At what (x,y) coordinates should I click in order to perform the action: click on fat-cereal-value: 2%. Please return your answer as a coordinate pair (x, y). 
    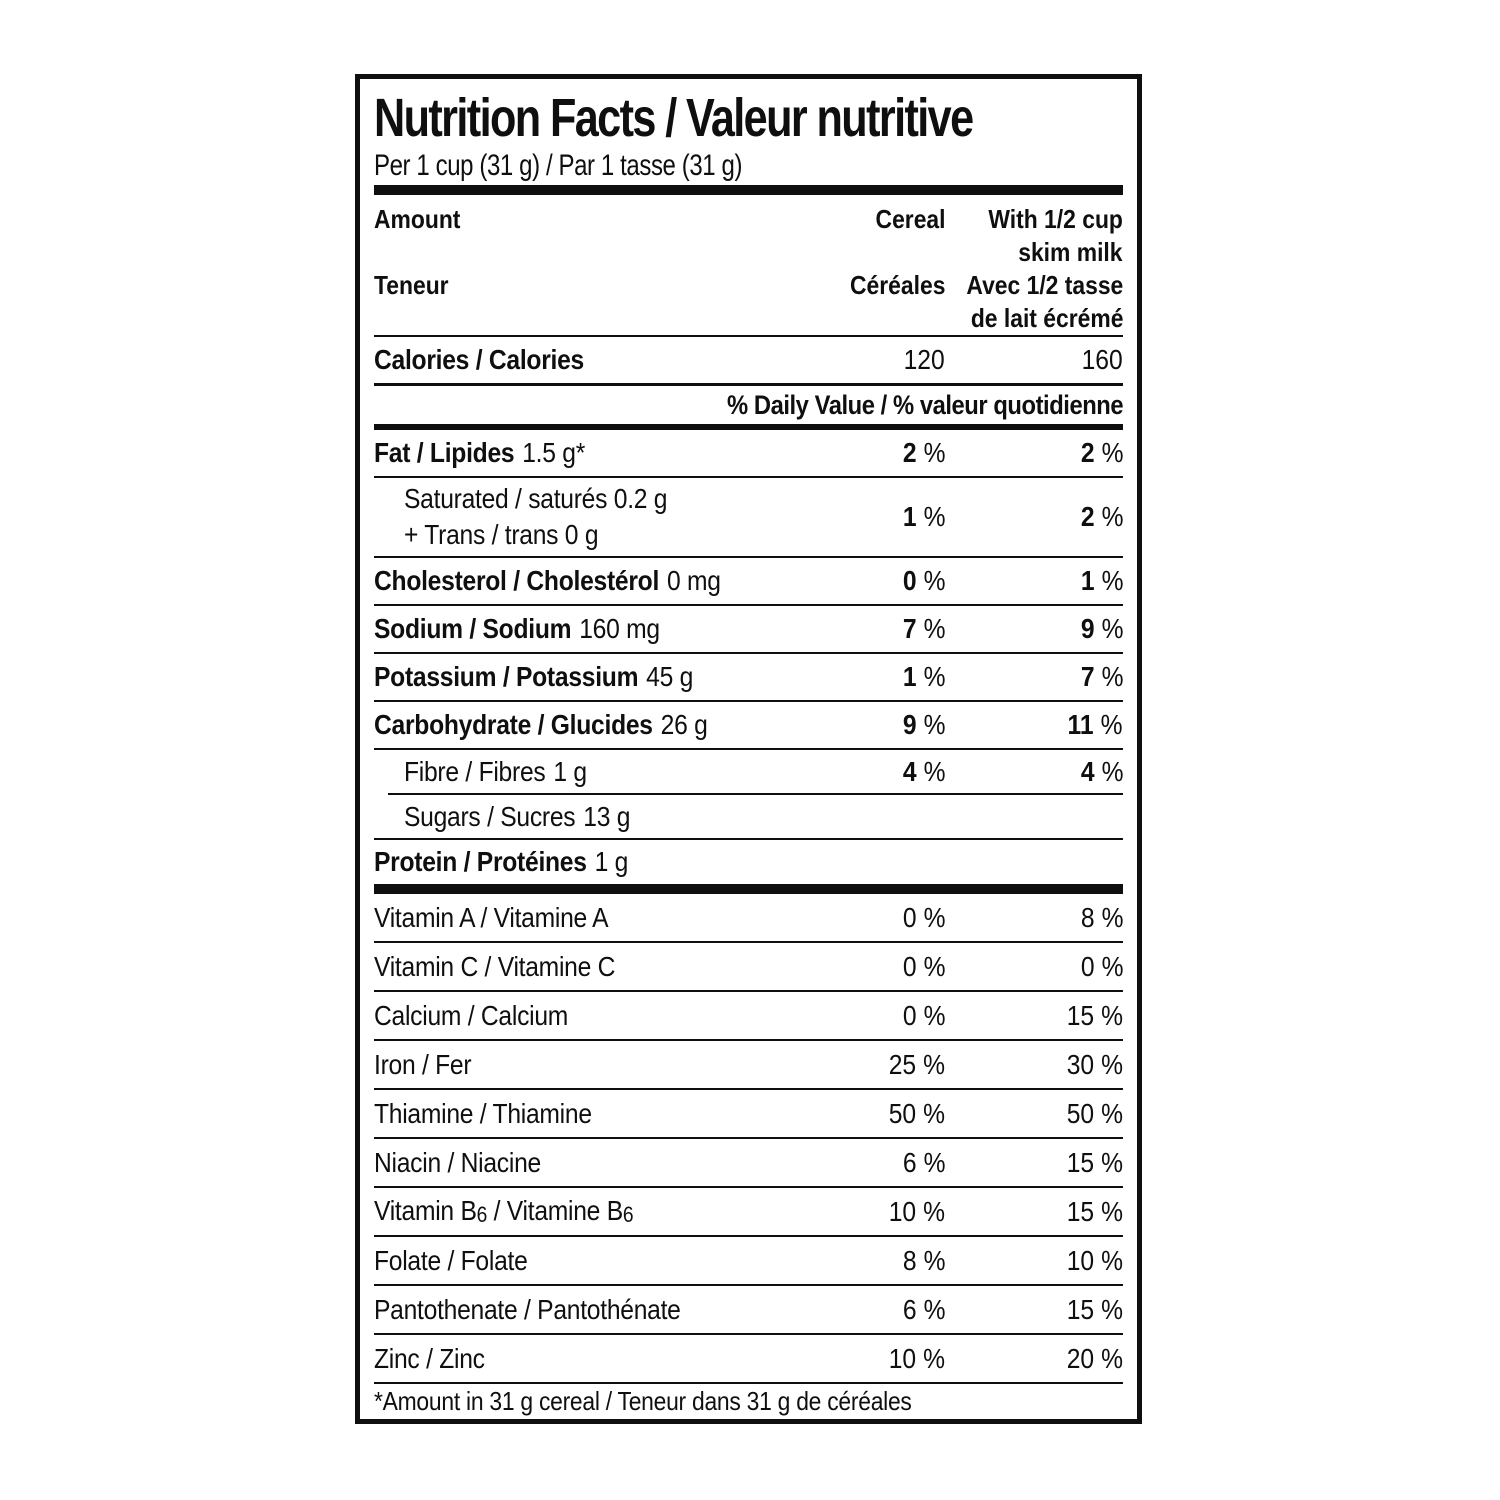
    Looking at the image, I should click on (923, 452).